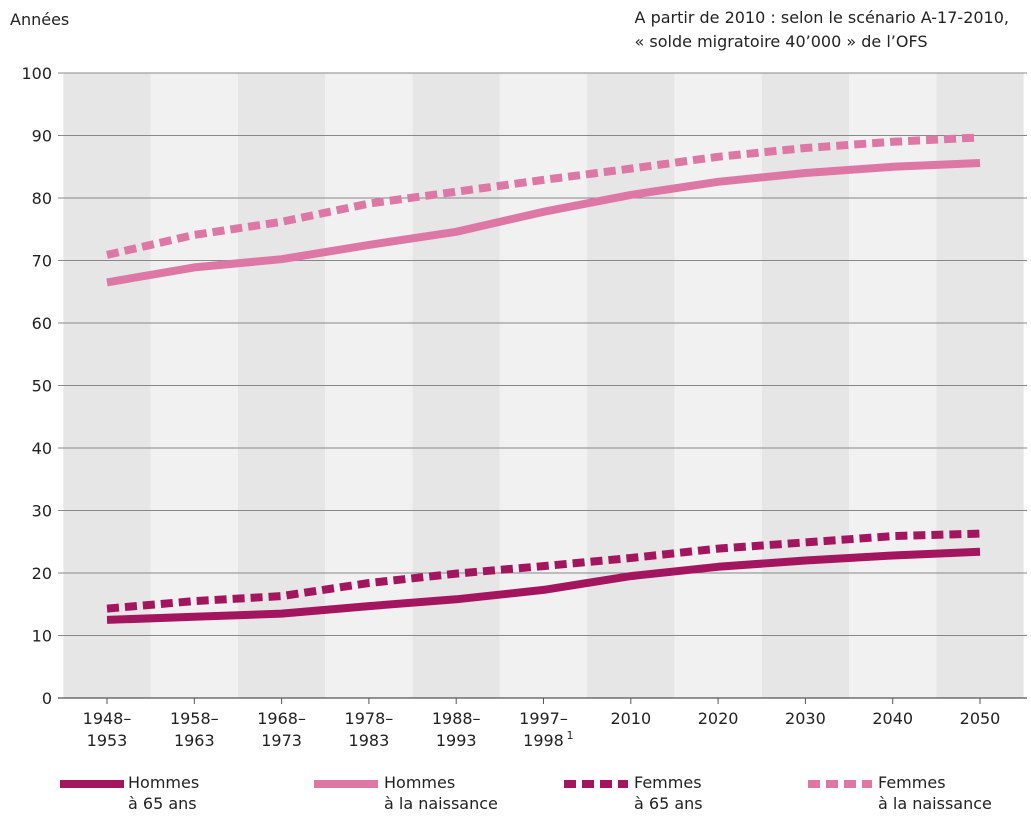  What do you see at coordinates (42, 198) in the screenshot?
I see `y-tick-label: 80` at bounding box center [42, 198].